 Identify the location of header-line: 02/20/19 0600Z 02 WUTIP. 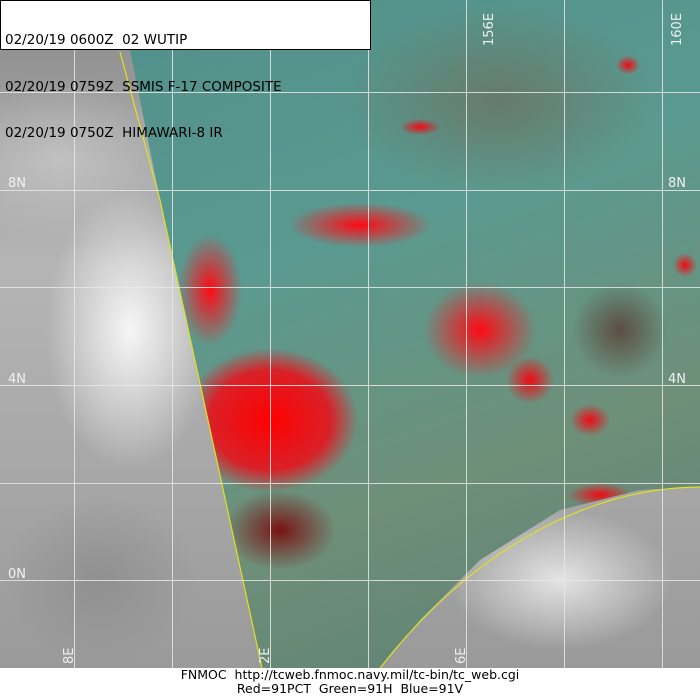
(187, 40).